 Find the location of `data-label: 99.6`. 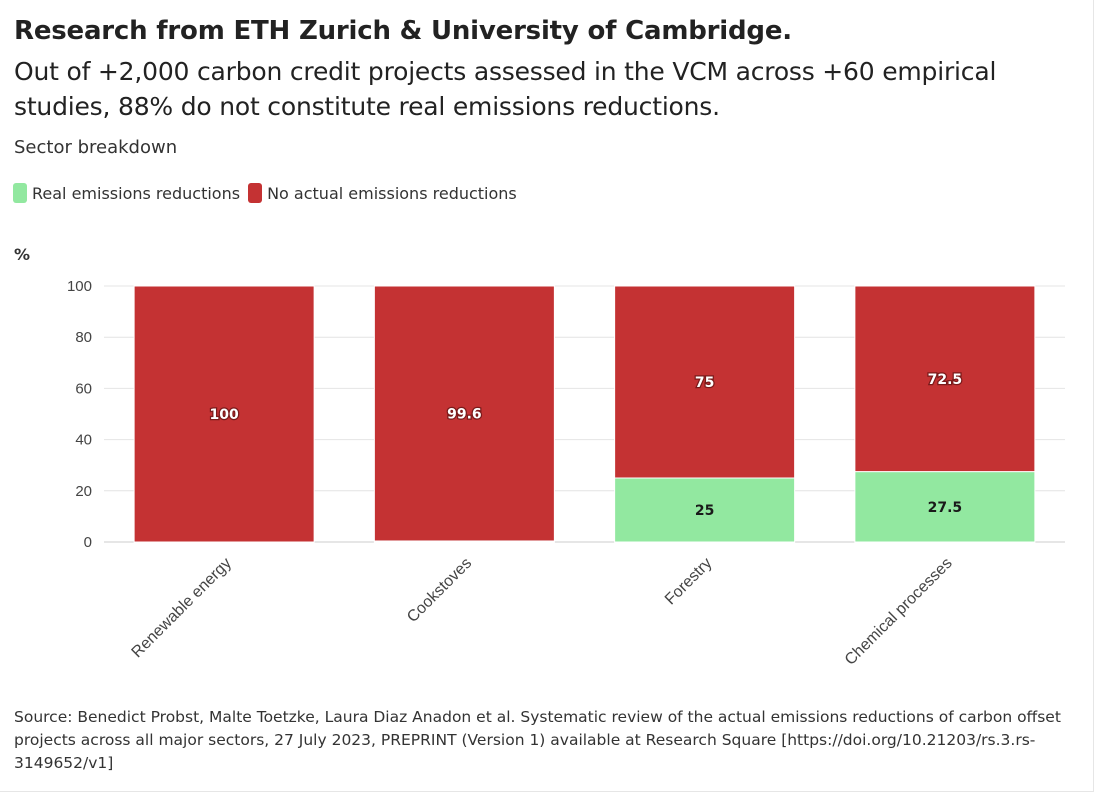

data-label: 99.6 is located at coordinates (464, 414).